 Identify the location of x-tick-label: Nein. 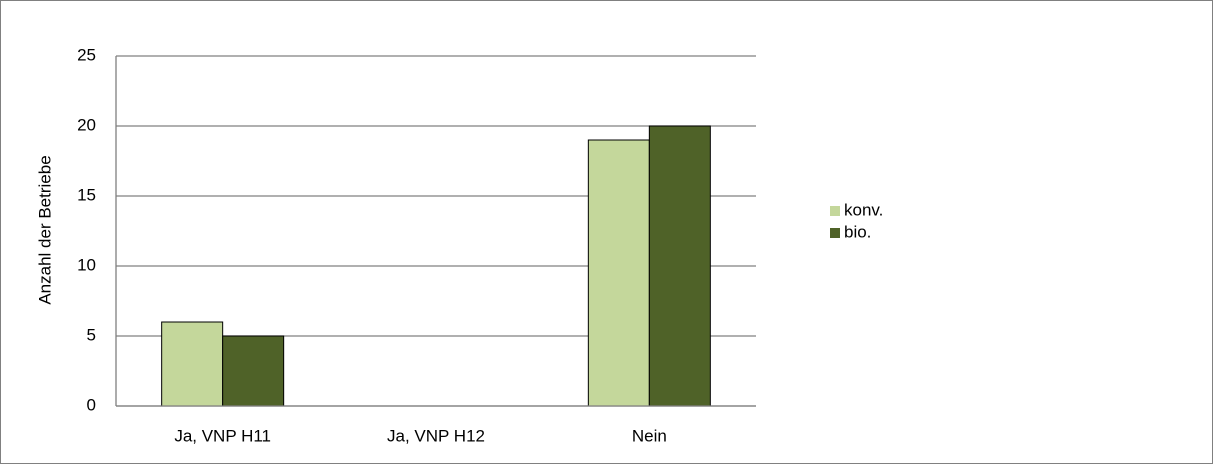
(649, 435).